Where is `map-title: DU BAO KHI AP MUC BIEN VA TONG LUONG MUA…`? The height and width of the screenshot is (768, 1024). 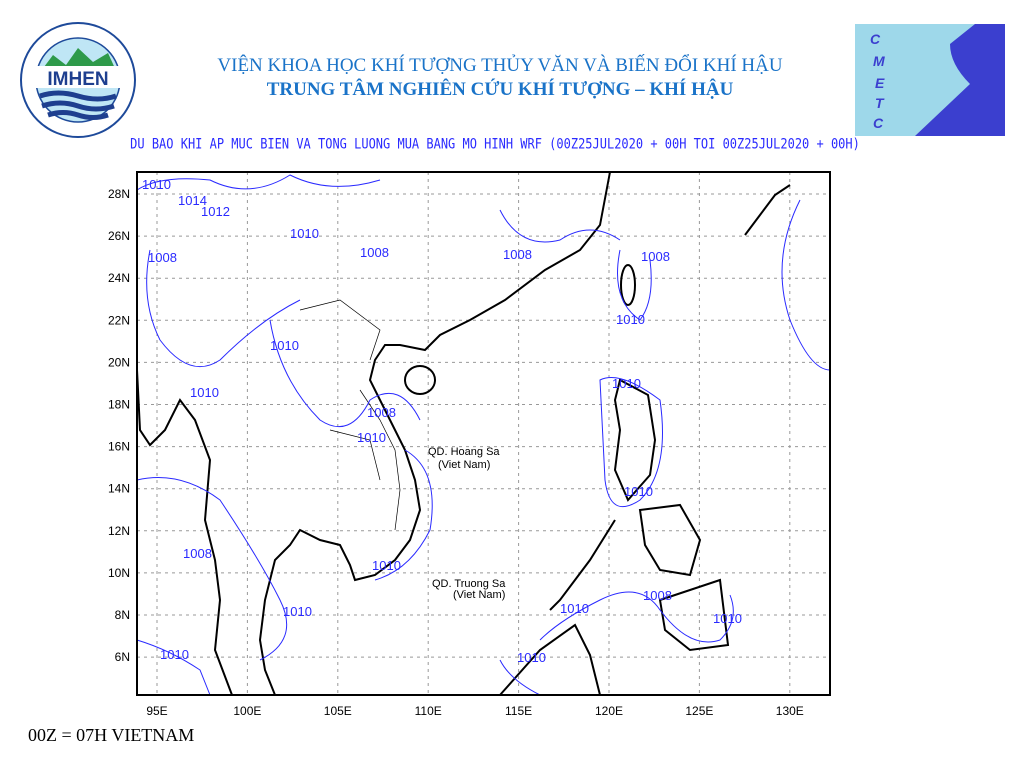 map-title: DU BAO KHI AP MUC BIEN VA TONG LUONG MUA… is located at coordinates (495, 144).